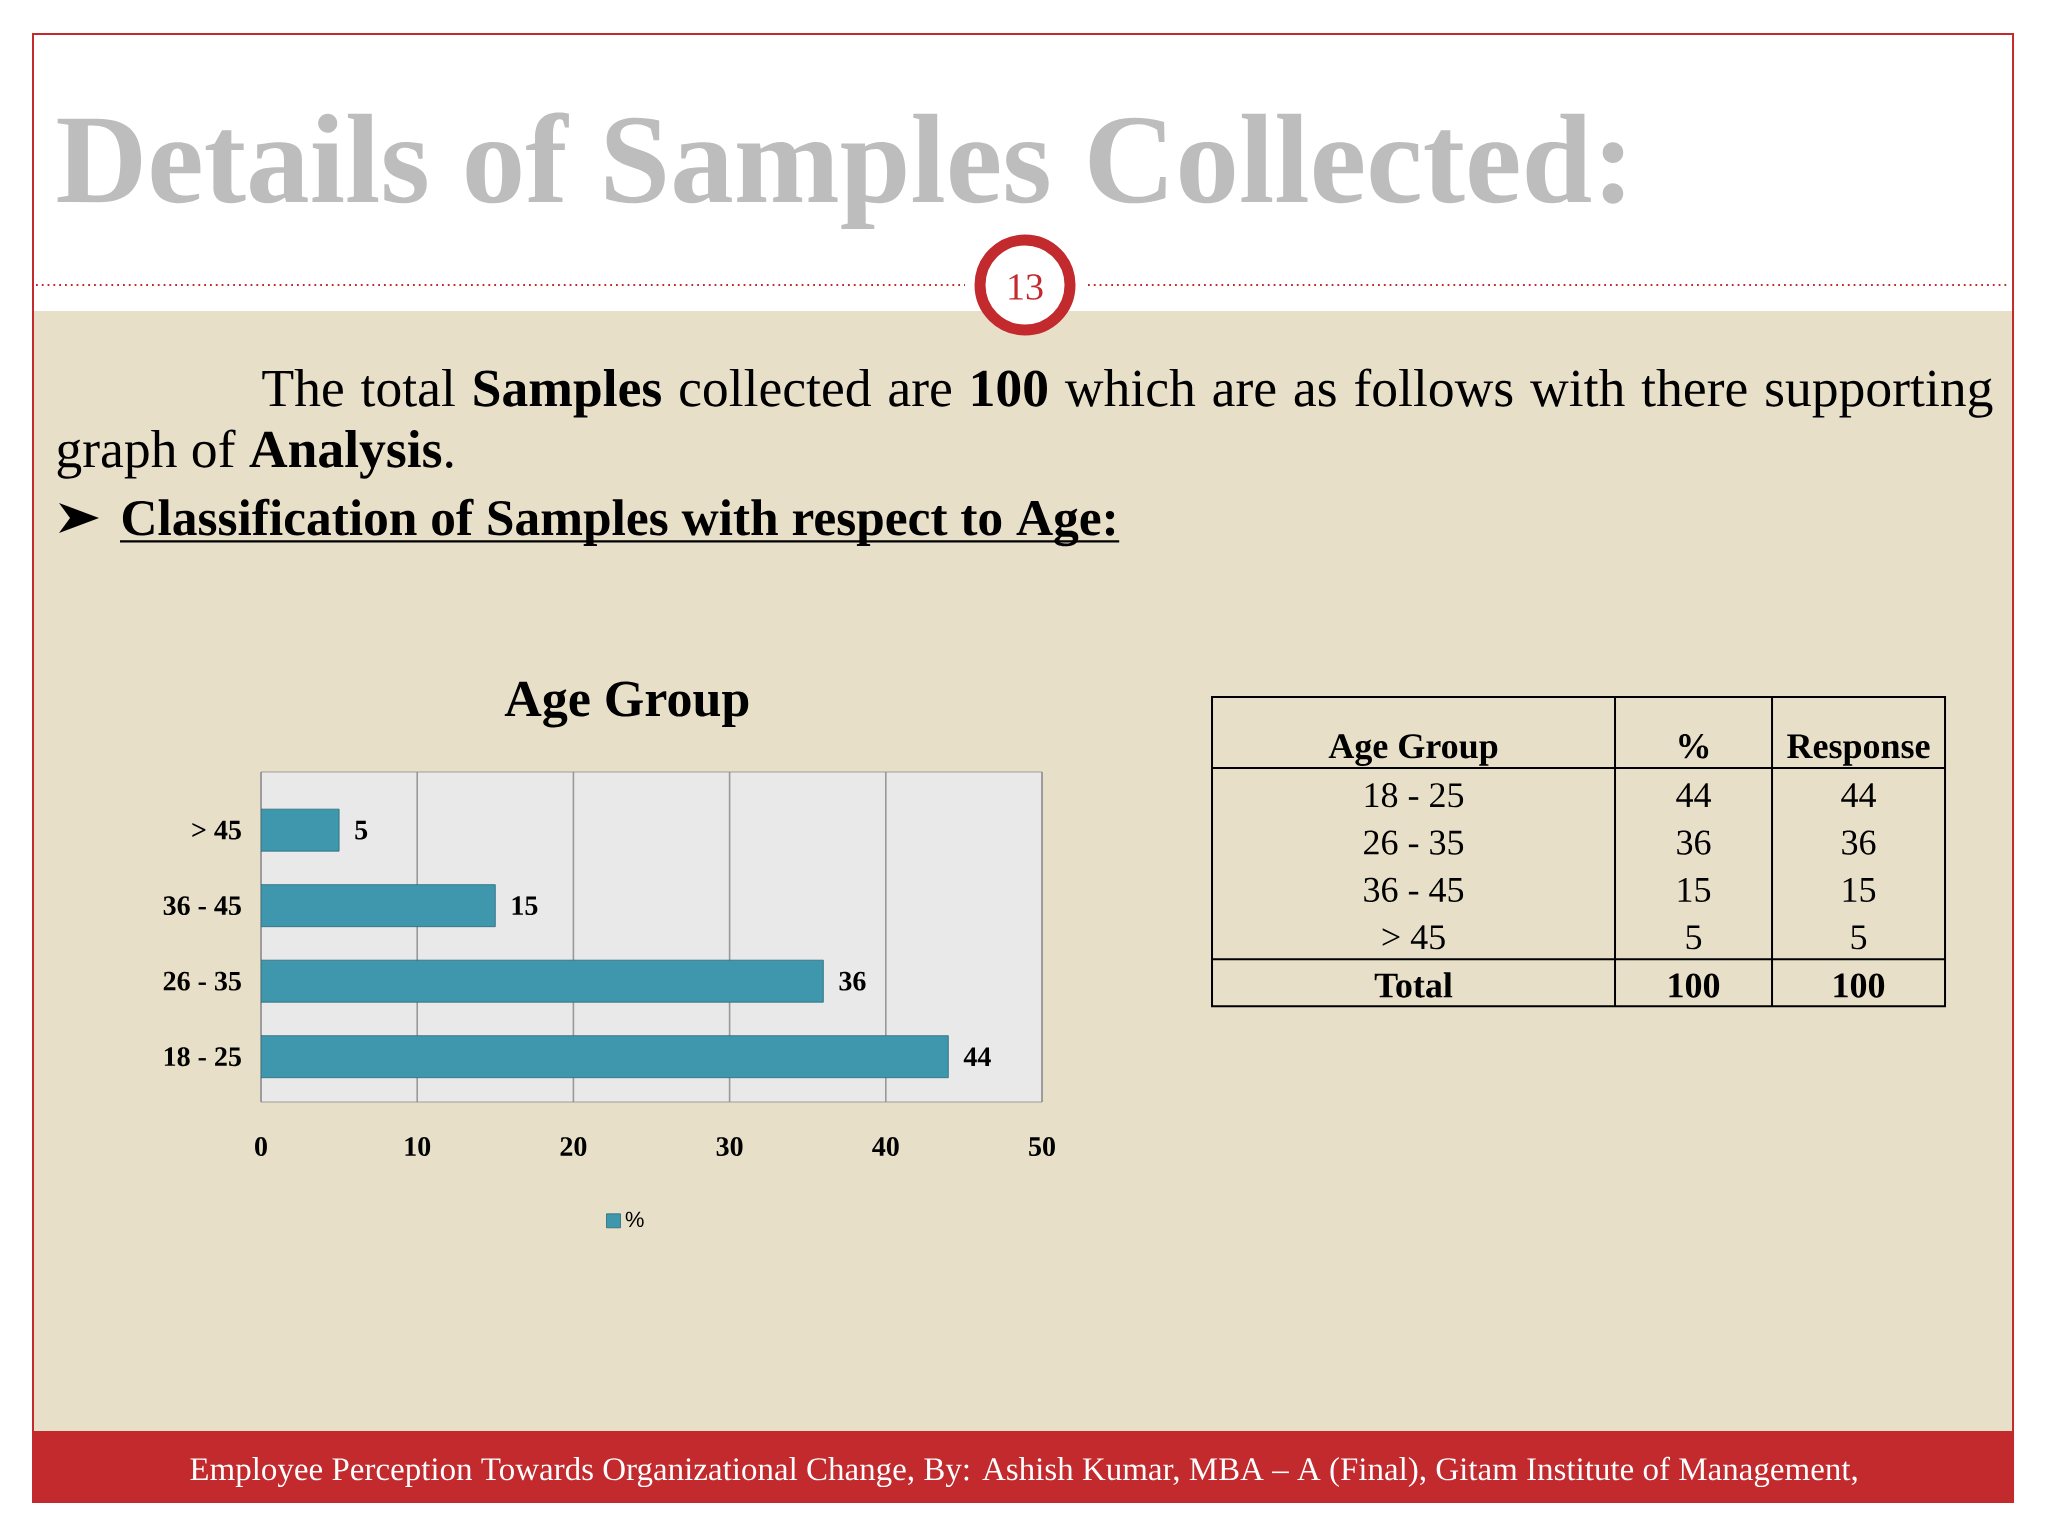  I want to click on x-tick-label: 40, so click(885, 1146).